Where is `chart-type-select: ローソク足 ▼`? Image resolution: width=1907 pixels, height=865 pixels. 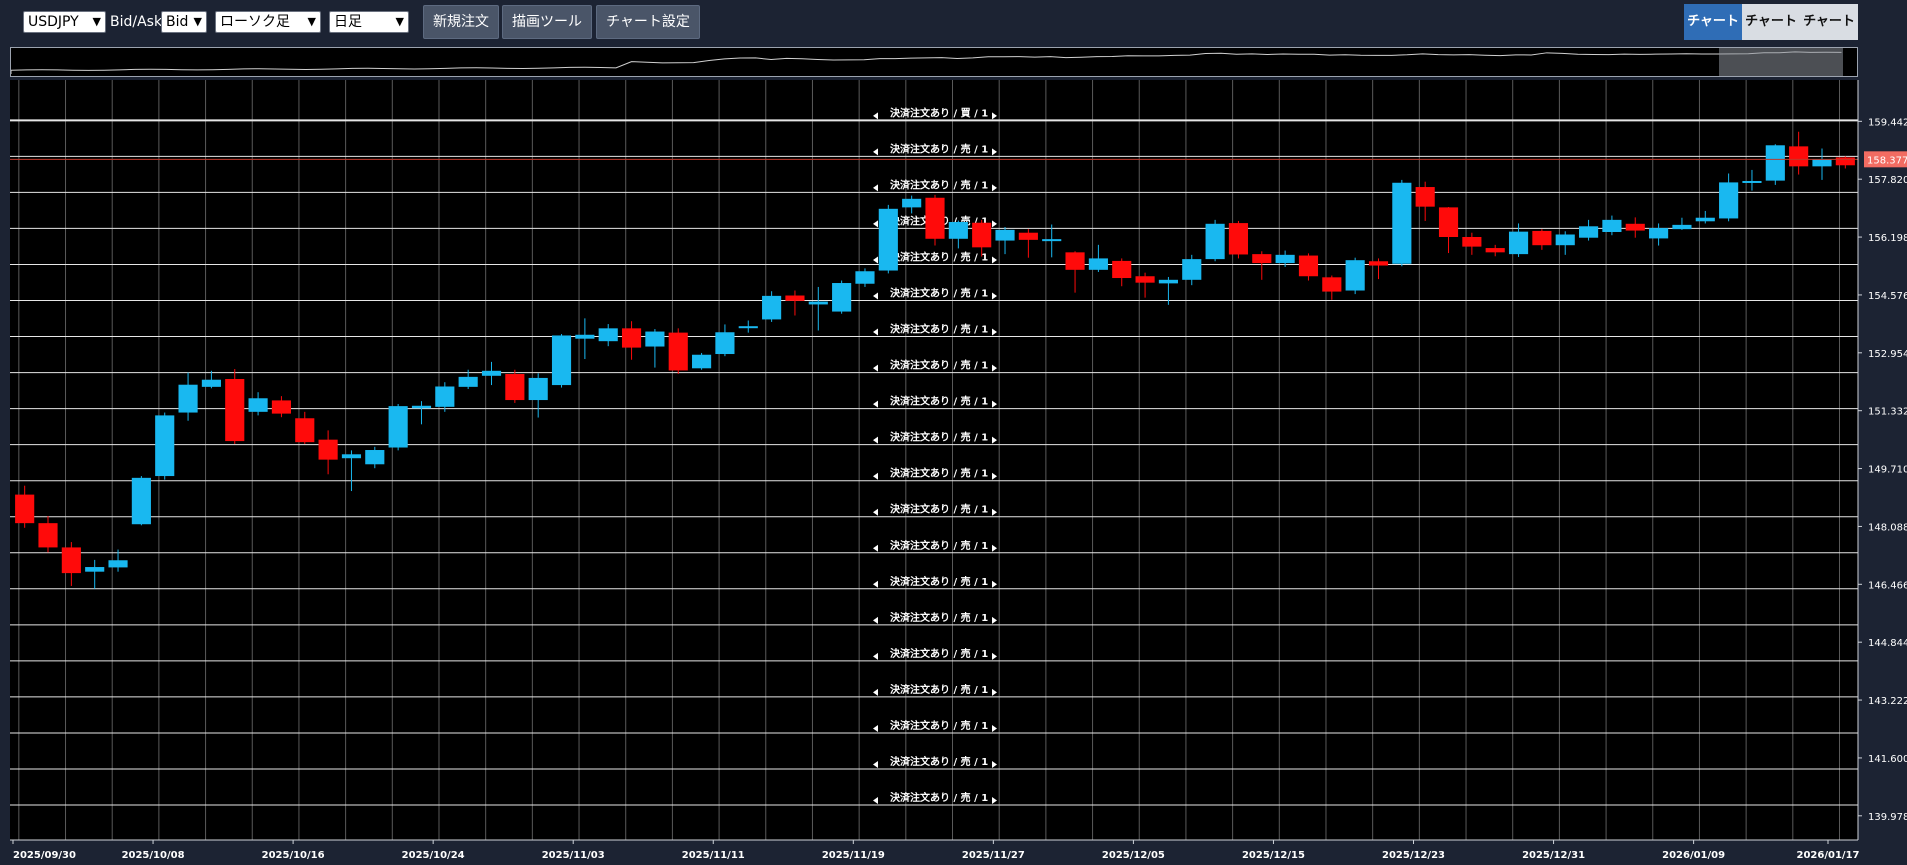 chart-type-select: ローソク足 ▼ is located at coordinates (268, 22).